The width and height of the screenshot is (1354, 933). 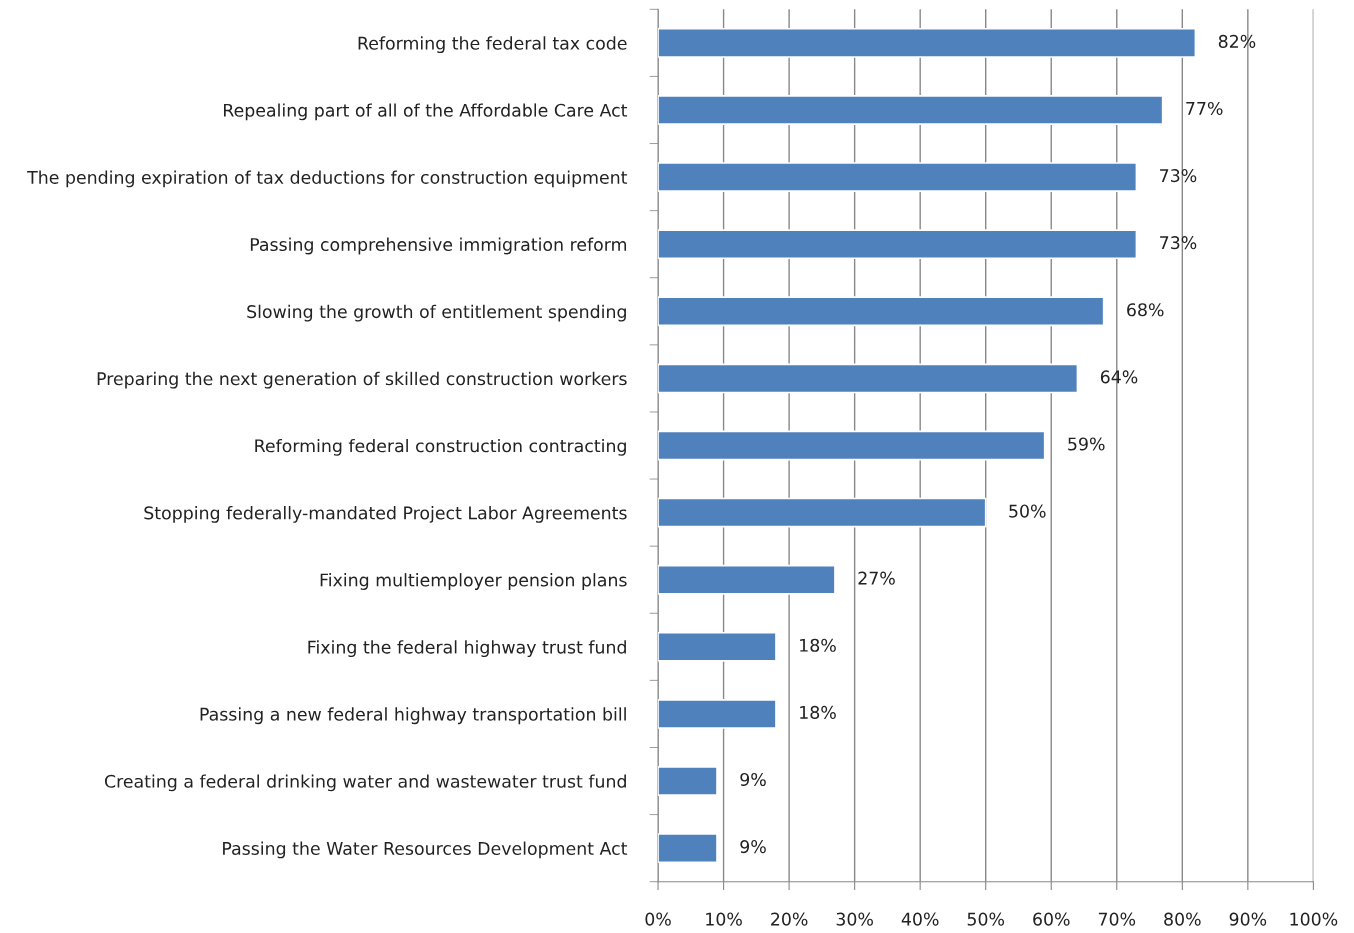 I want to click on data-label: 68%, so click(x=1145, y=310).